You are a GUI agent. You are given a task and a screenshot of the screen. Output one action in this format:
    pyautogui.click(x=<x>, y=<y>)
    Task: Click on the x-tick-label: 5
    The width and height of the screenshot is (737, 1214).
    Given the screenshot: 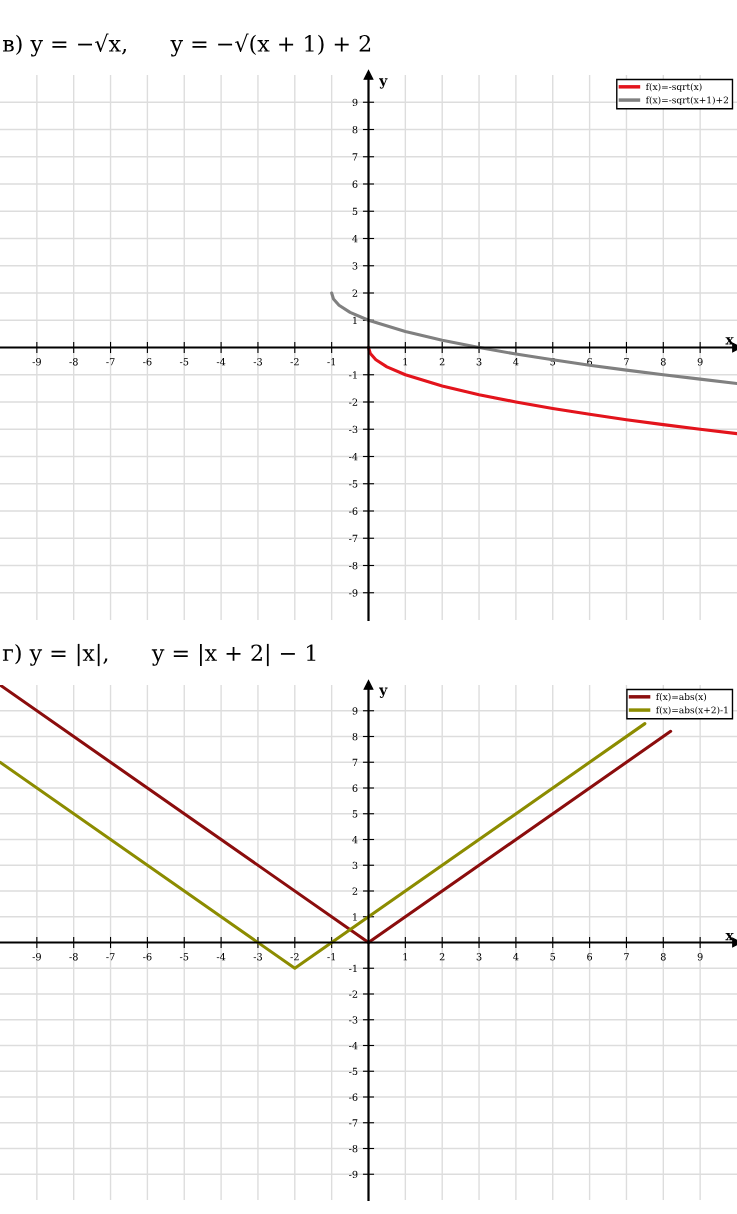 What is the action you would take?
    pyautogui.click(x=553, y=957)
    